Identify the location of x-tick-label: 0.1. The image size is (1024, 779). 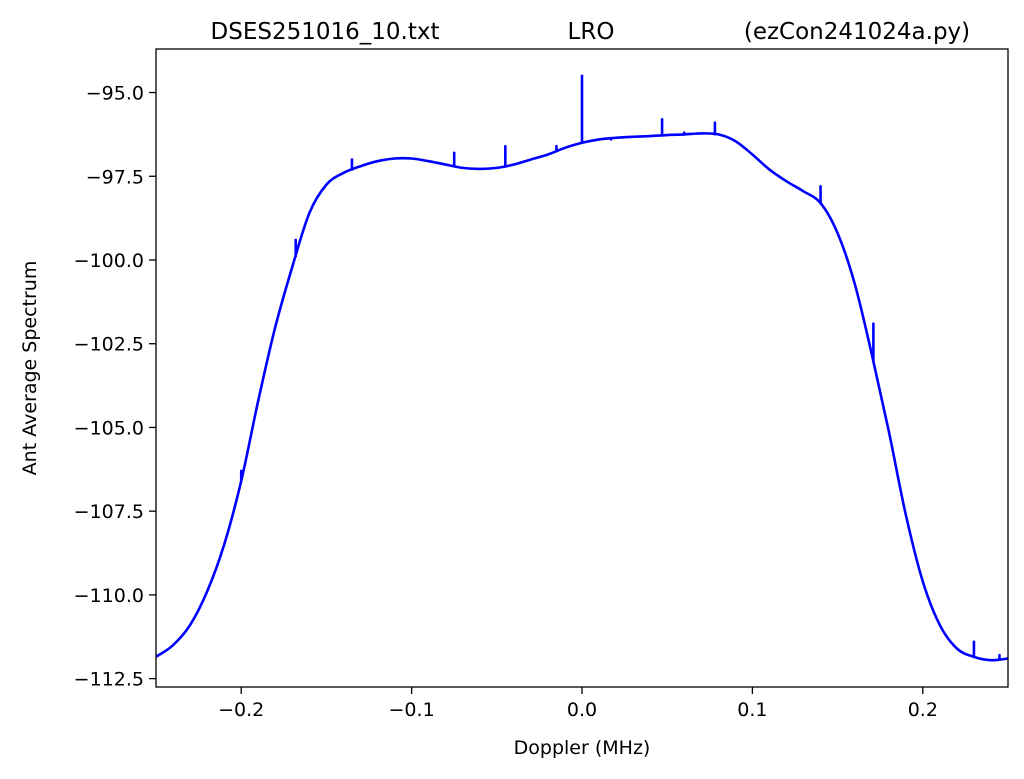
(752, 710).